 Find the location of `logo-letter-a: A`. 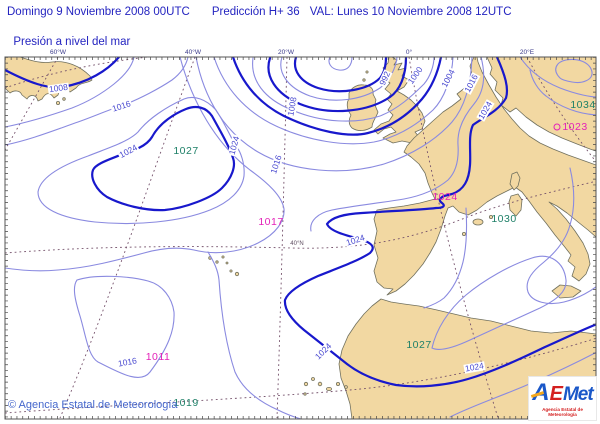

logo-letter-a: A is located at coordinates (541, 392).